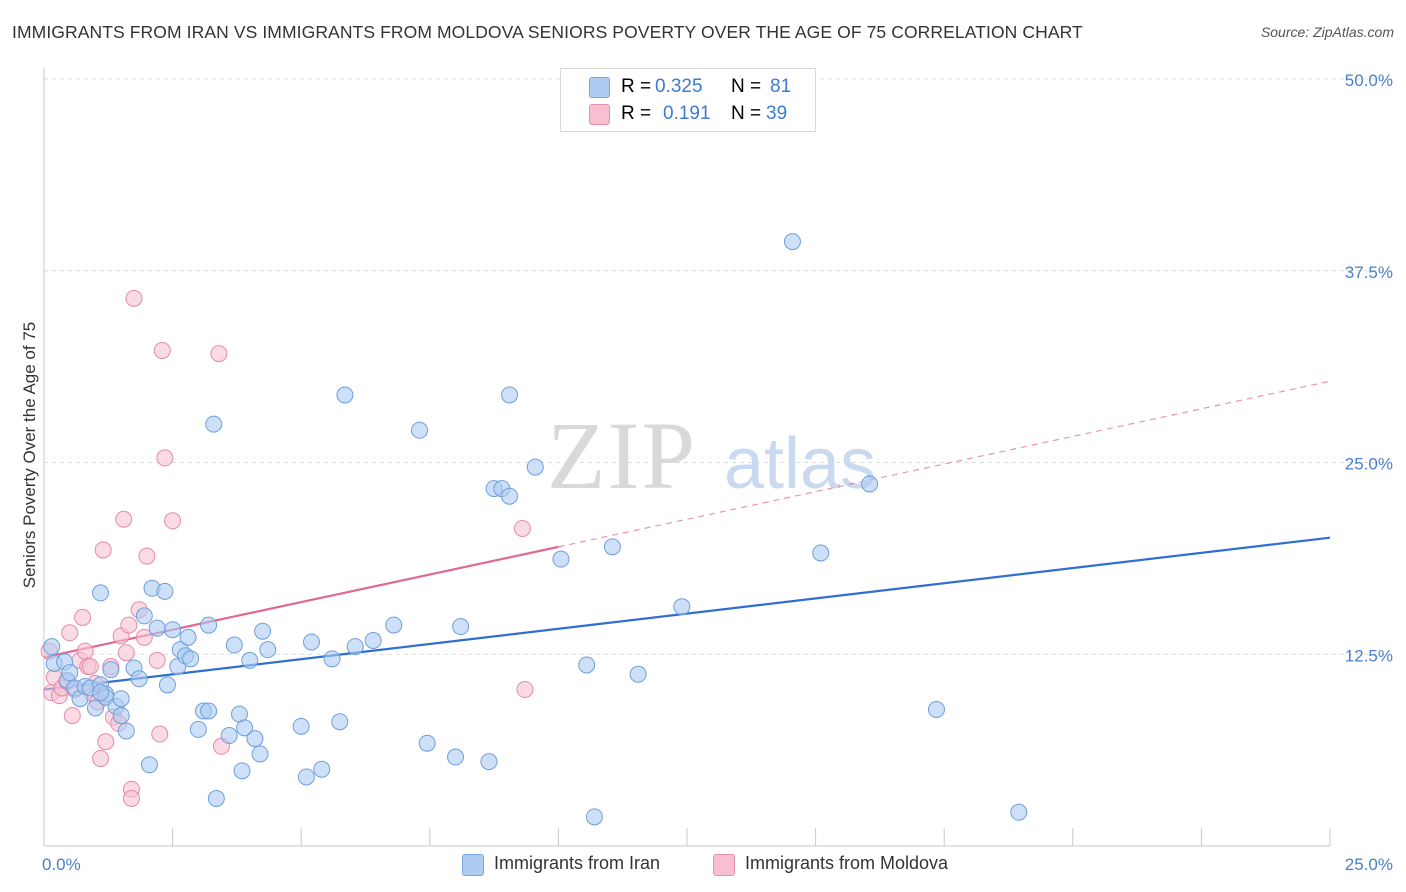 This screenshot has width=1406, height=892. I want to click on legend-swatch-iran, so click(599, 87).